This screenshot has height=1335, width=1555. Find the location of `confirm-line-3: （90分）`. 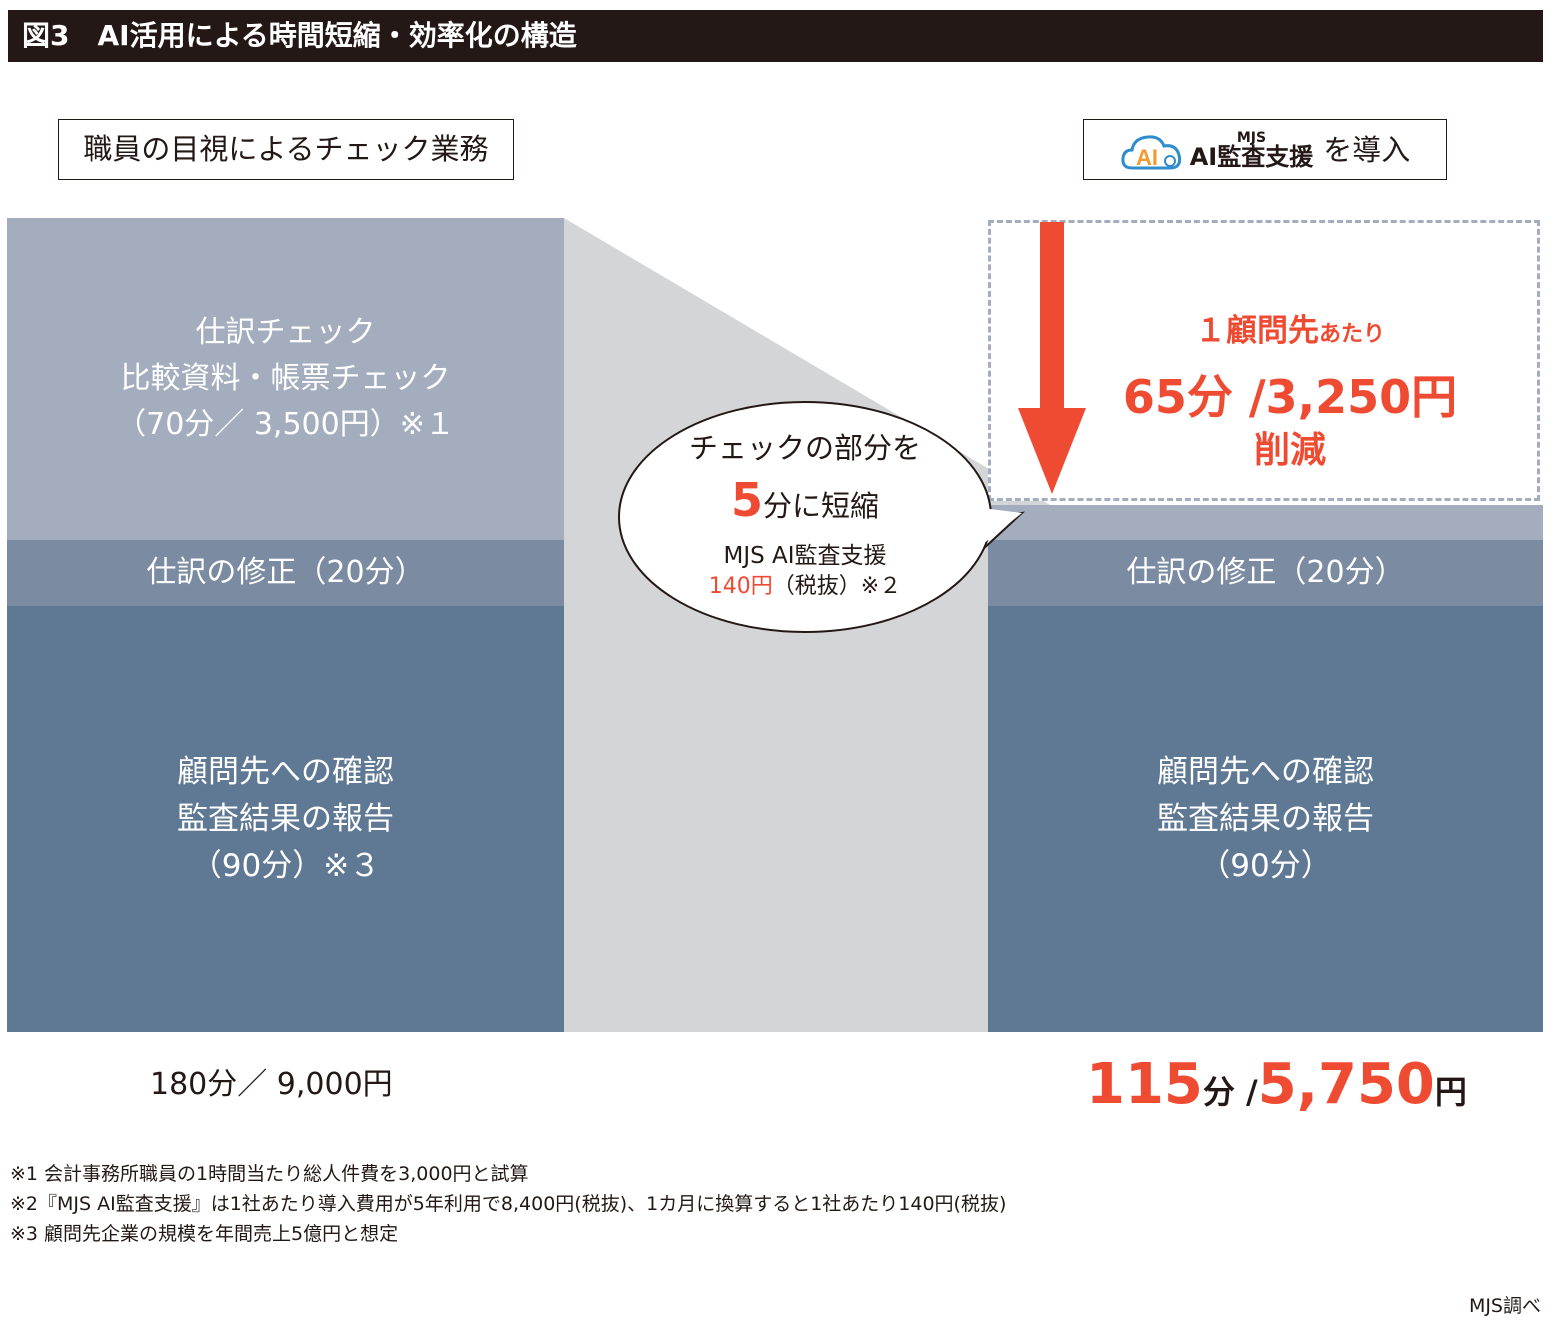

confirm-line-3: （90分） is located at coordinates (1265, 865).